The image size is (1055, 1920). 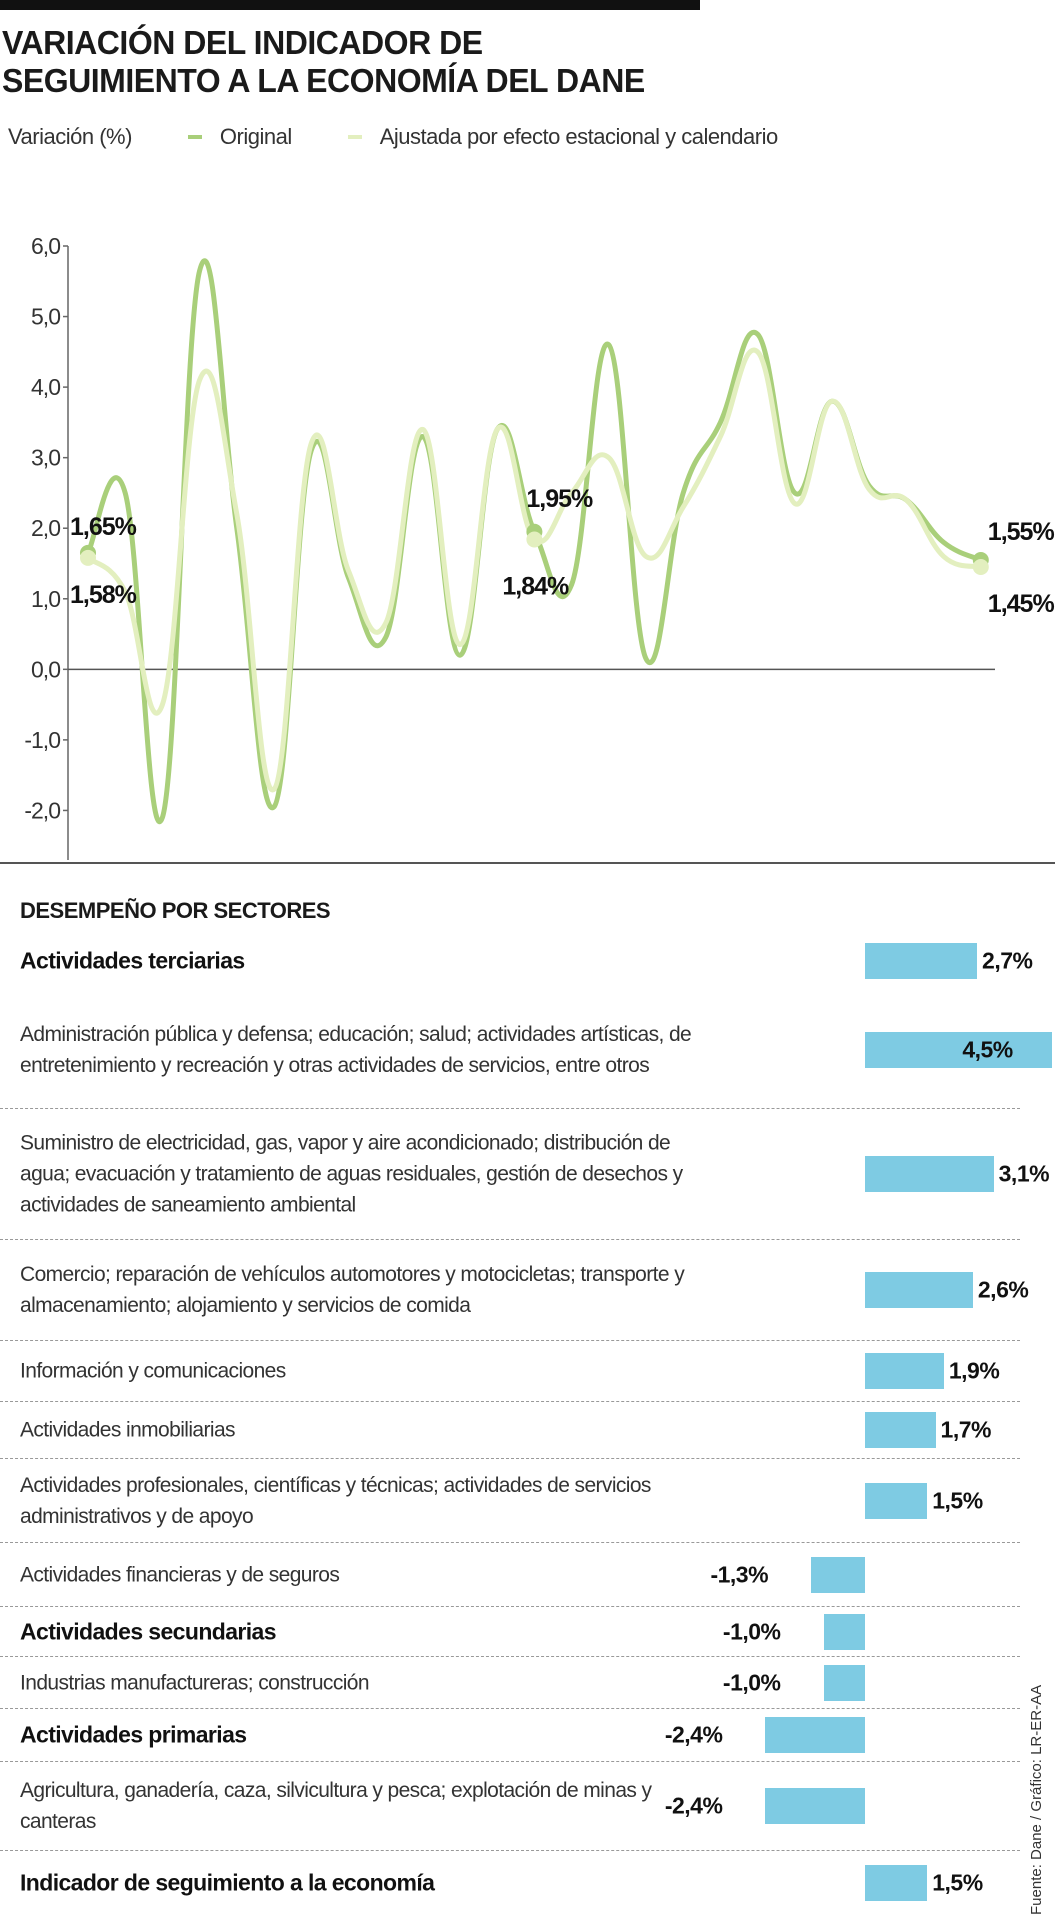 What do you see at coordinates (42, 740) in the screenshot?
I see `y-tick-label: -1,0` at bounding box center [42, 740].